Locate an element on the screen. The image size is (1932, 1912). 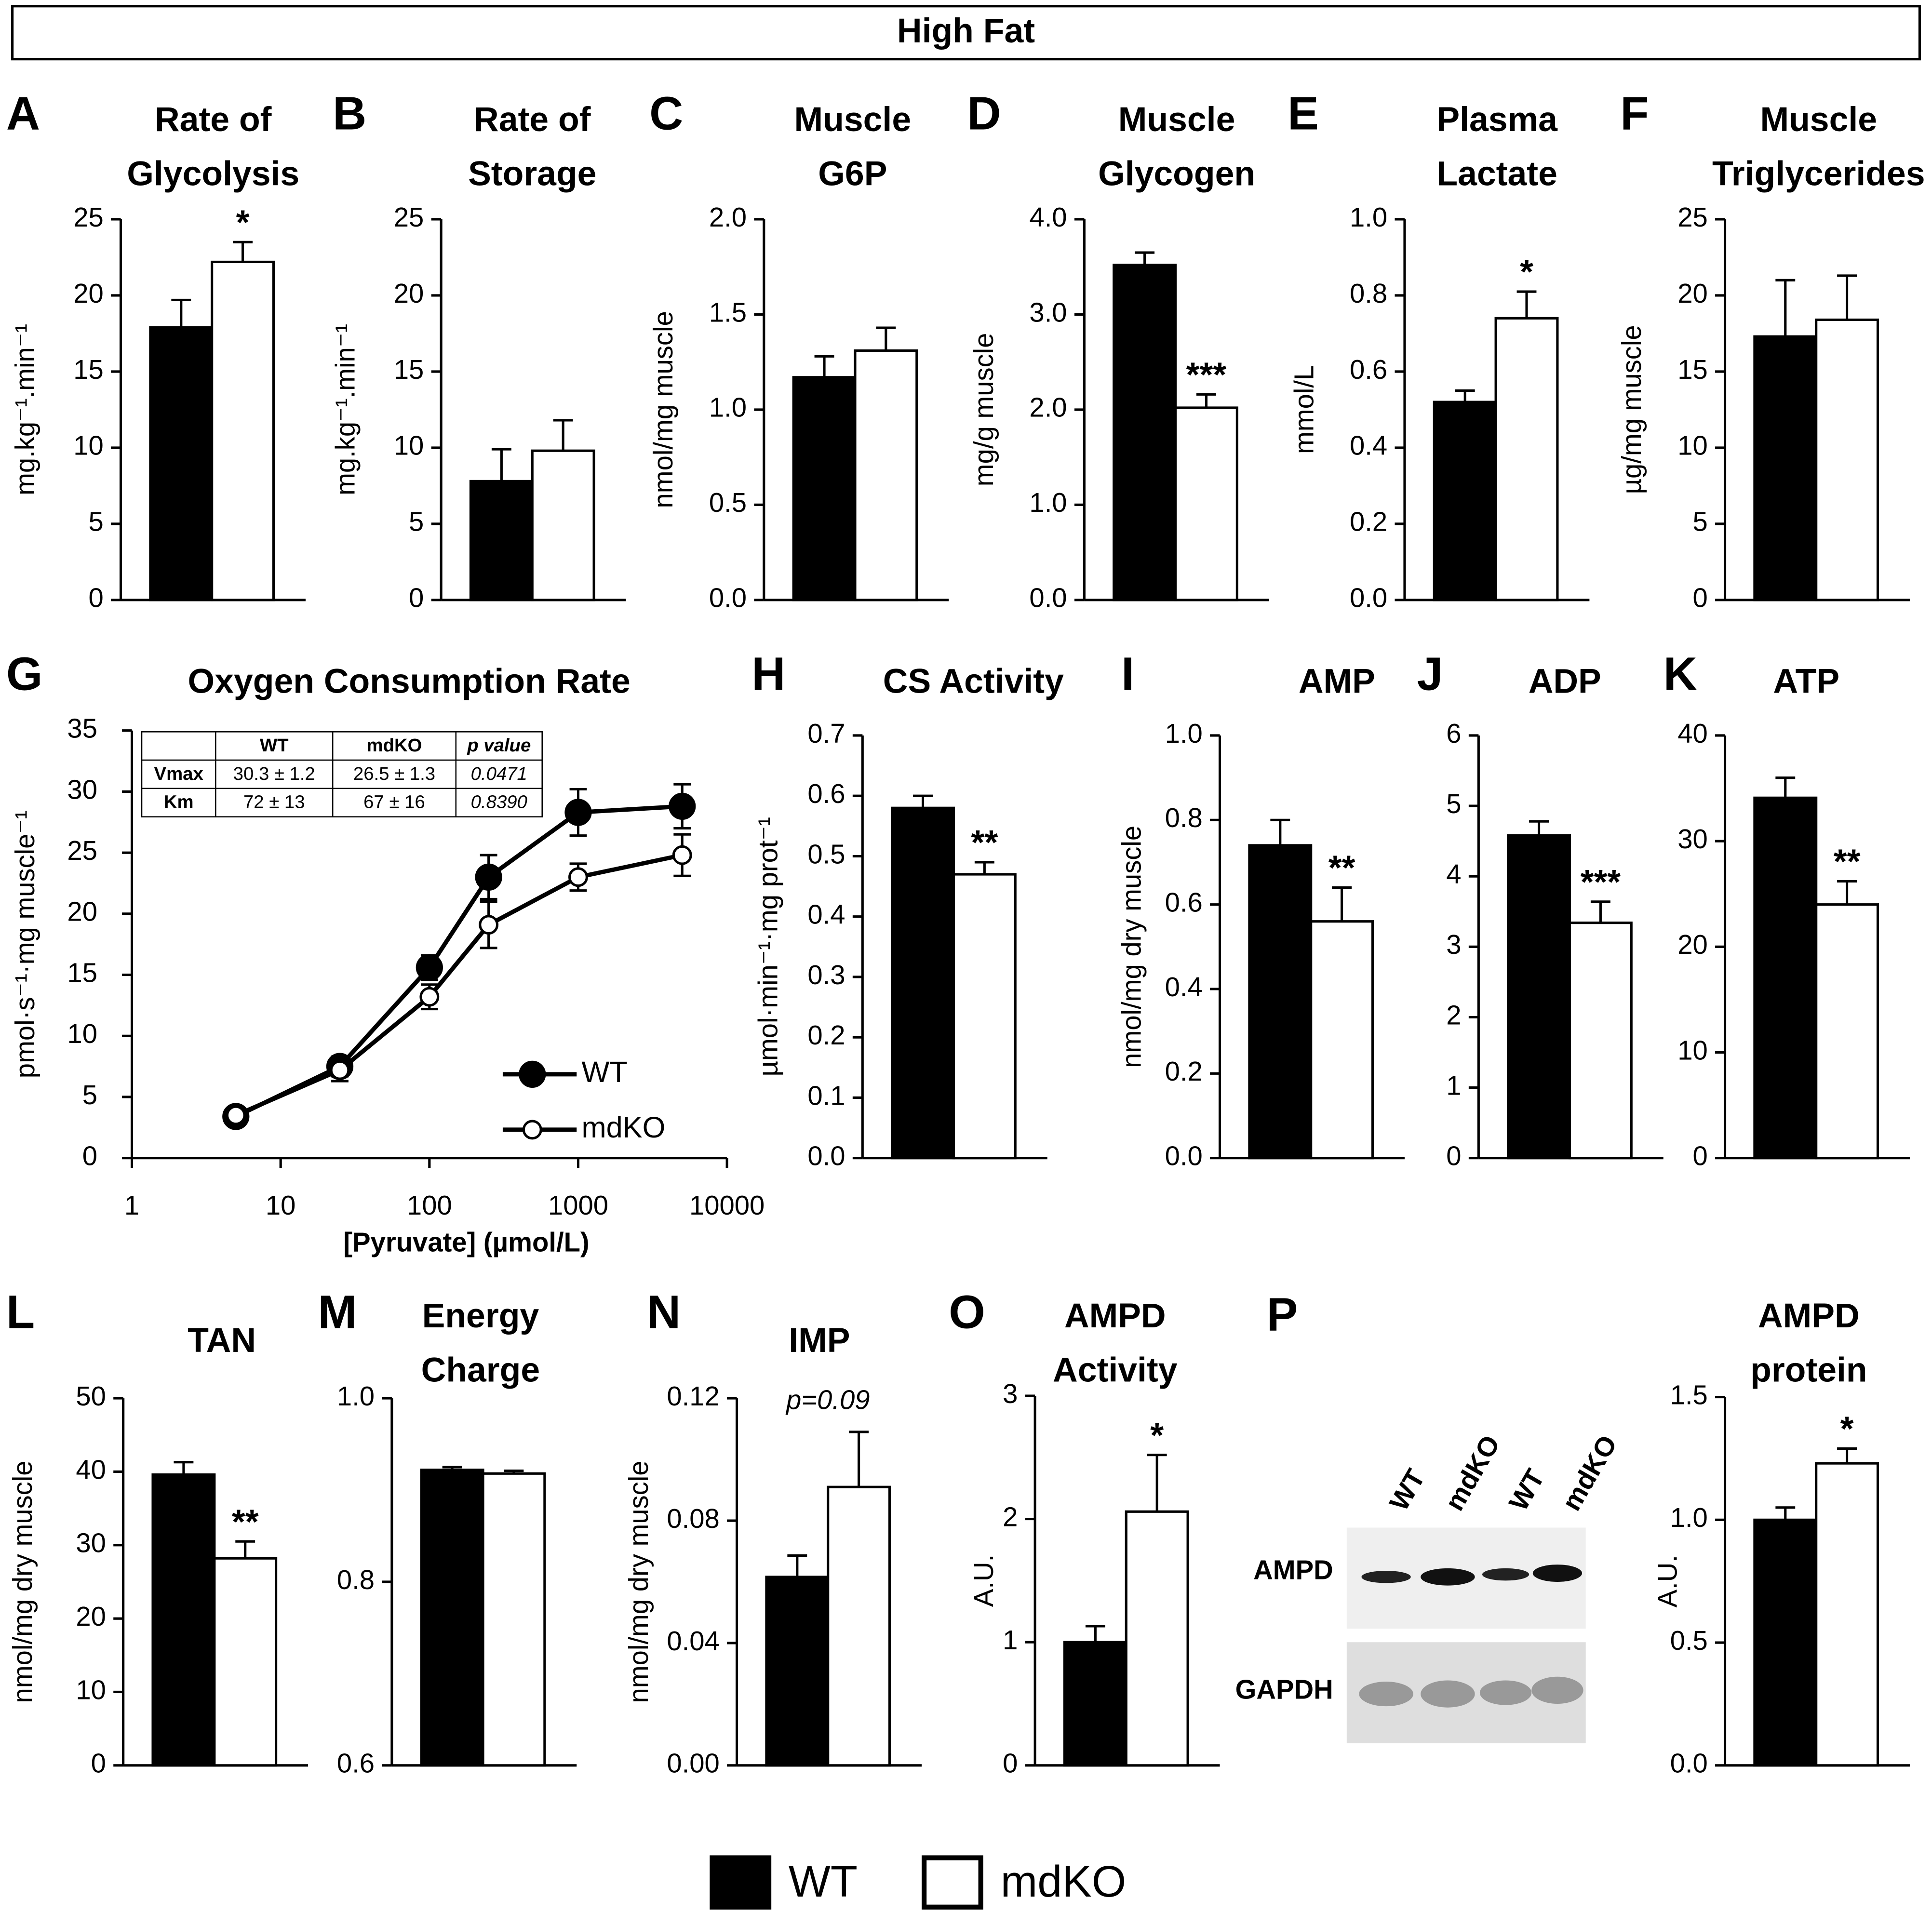
legend-marker is located at coordinates (532, 1130).